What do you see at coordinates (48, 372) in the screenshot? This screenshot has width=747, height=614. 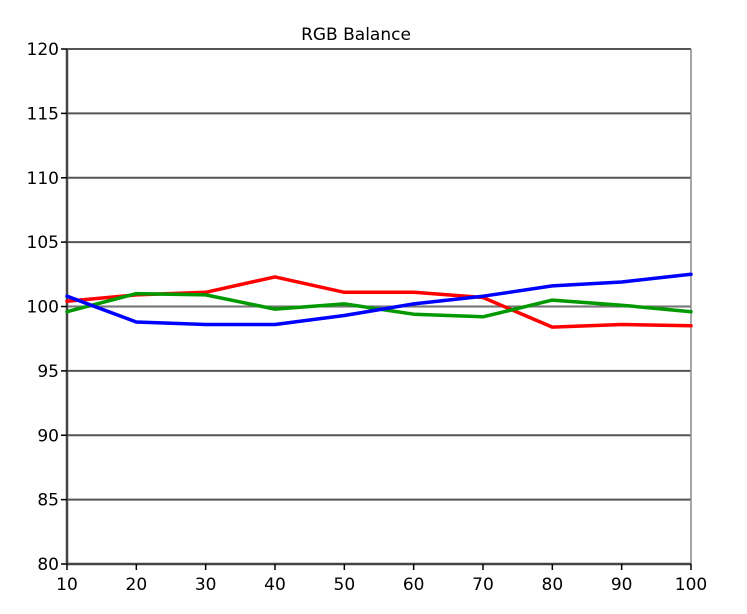 I see `y-tick-label: 95` at bounding box center [48, 372].